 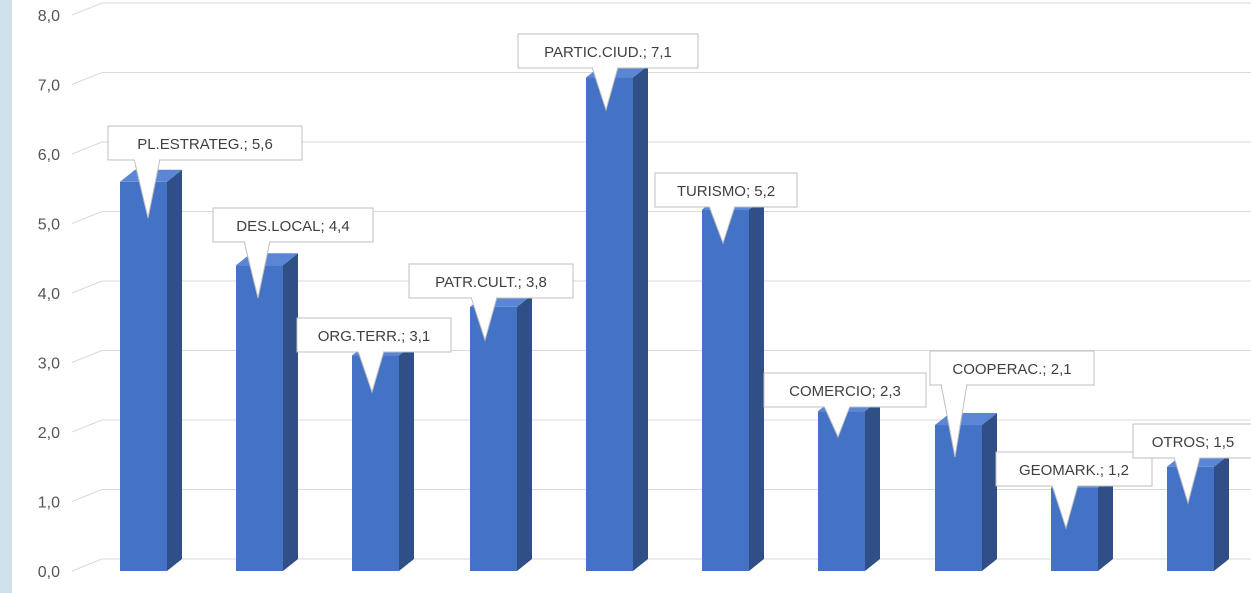 I want to click on y-tick-label: 4,0, so click(x=49, y=294).